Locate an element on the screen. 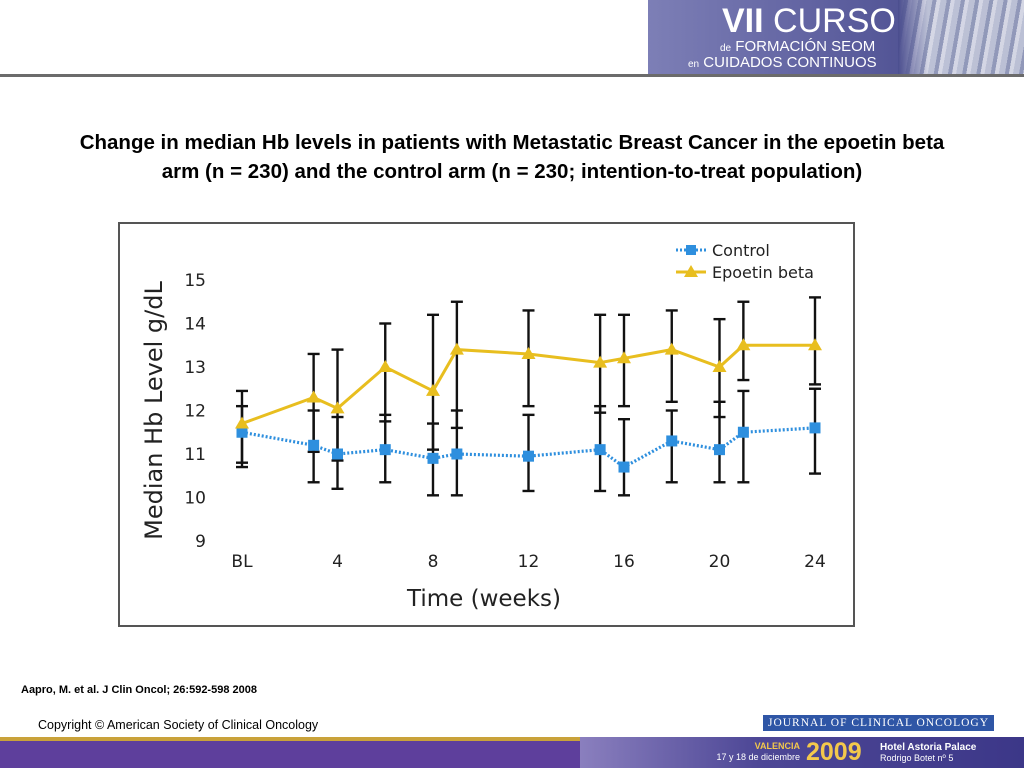 The width and height of the screenshot is (1024, 768). y-tick-label: 14 is located at coordinates (195, 325).